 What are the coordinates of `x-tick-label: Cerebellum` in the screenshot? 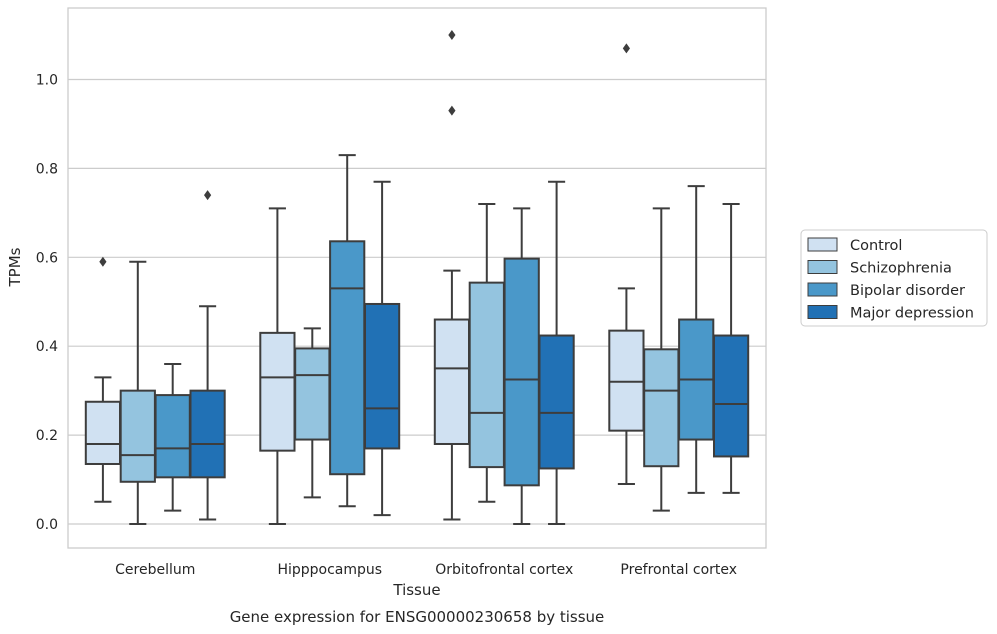 It's located at (155, 570).